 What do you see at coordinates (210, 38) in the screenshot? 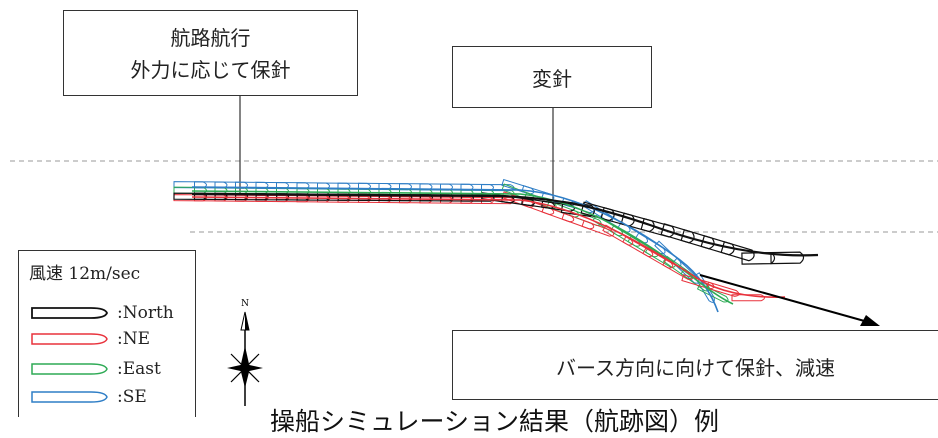
I see `route-callout-line1: 航路航行` at bounding box center [210, 38].